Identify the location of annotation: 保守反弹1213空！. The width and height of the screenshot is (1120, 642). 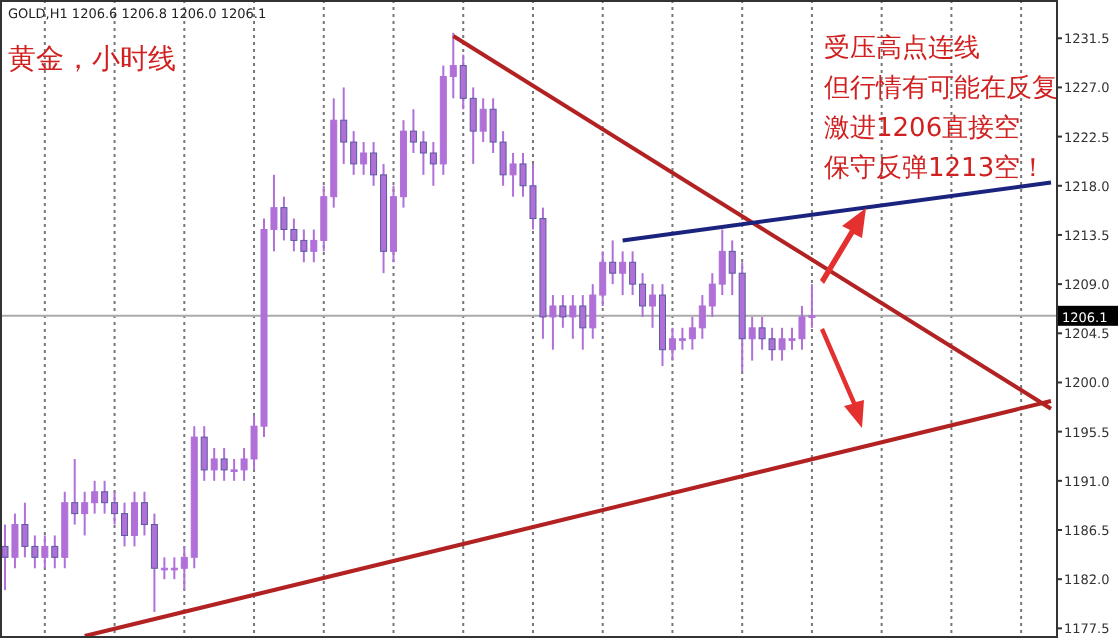
(935, 169).